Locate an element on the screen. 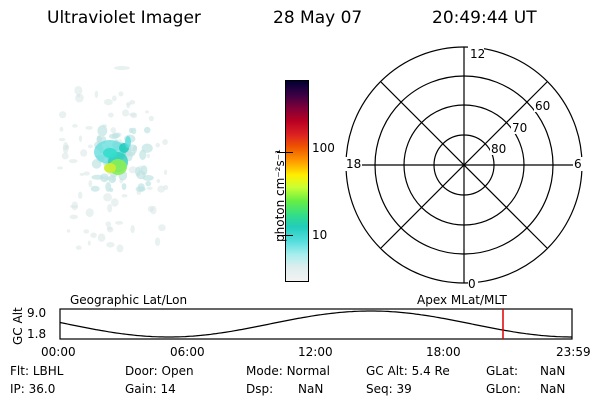 This screenshot has height=400, width=600. timeline-xtick-2359: 23:59 is located at coordinates (573, 352).